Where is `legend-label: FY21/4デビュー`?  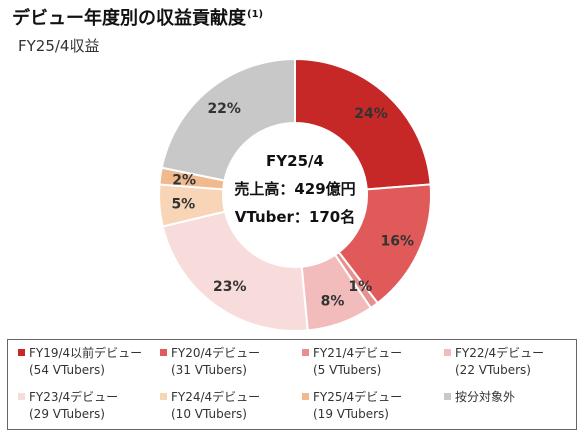 legend-label: FY21/4デビュー is located at coordinates (358, 353).